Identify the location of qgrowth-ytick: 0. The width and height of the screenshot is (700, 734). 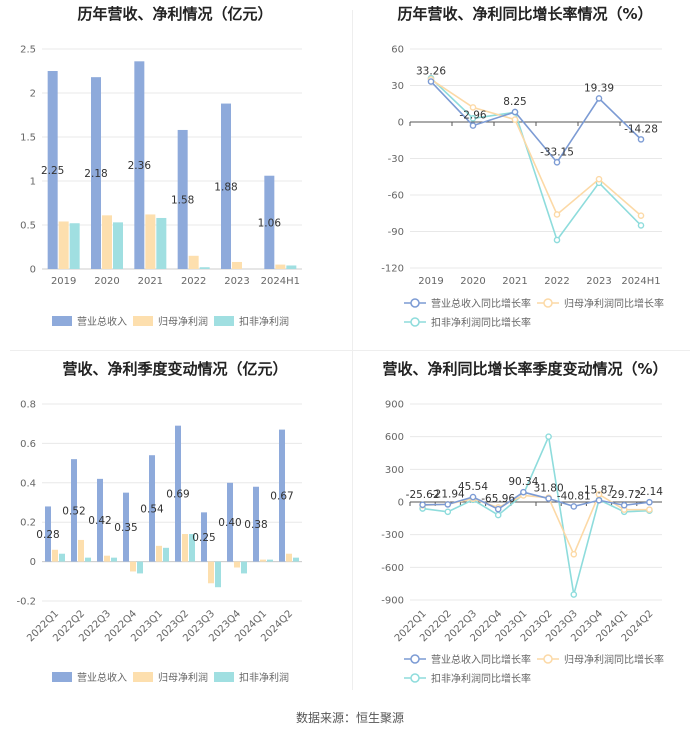
(401, 503).